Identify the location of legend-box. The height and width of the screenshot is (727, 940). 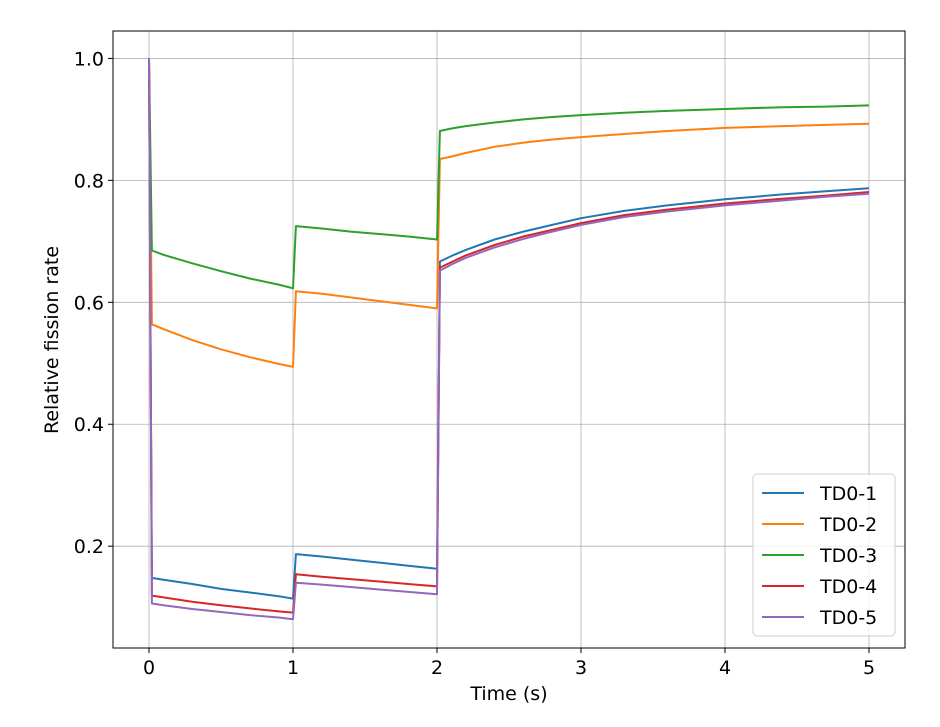
(824, 555).